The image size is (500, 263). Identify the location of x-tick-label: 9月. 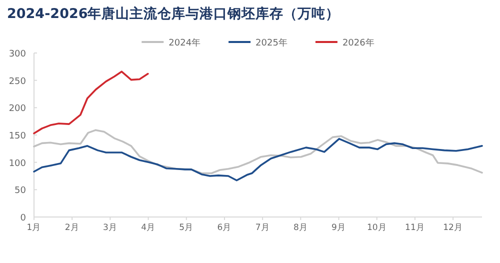
(339, 228).